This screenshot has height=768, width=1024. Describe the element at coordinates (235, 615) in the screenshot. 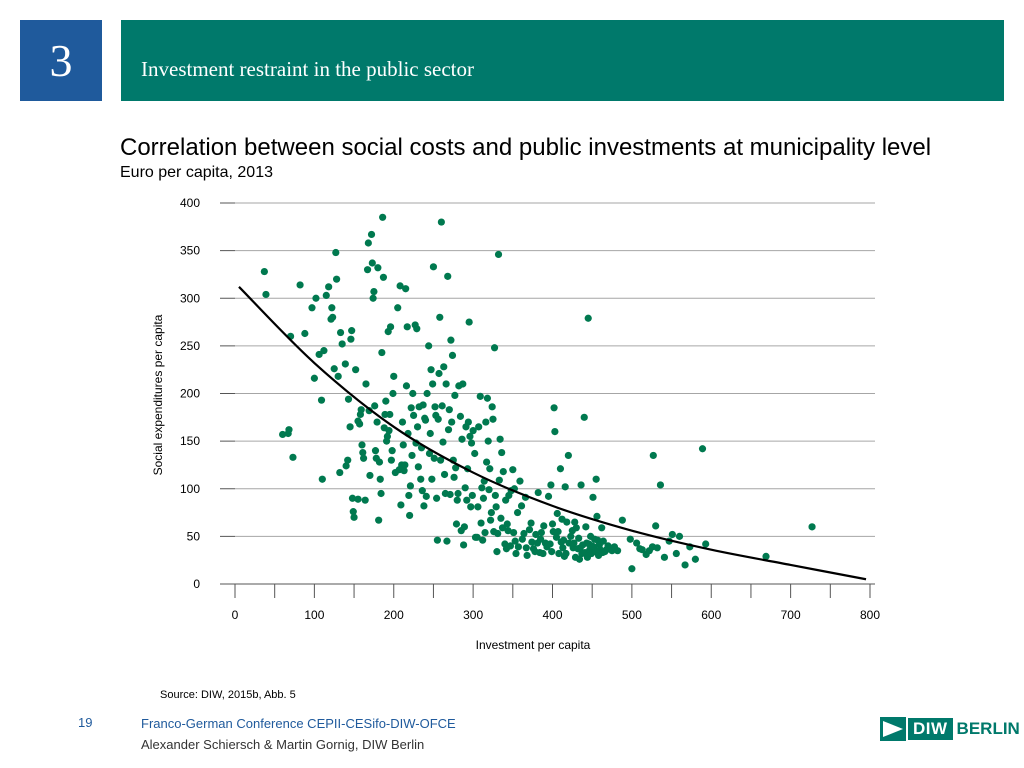

I see `x-tick-label-0: 0` at that location.